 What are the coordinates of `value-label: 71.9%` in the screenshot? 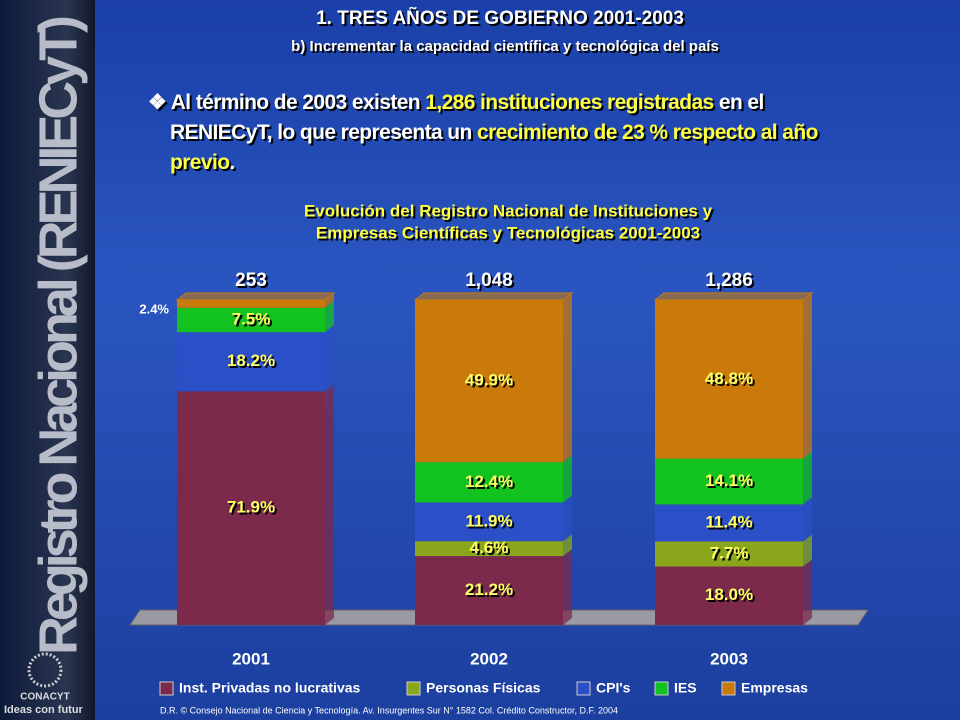 It's located at (251, 507).